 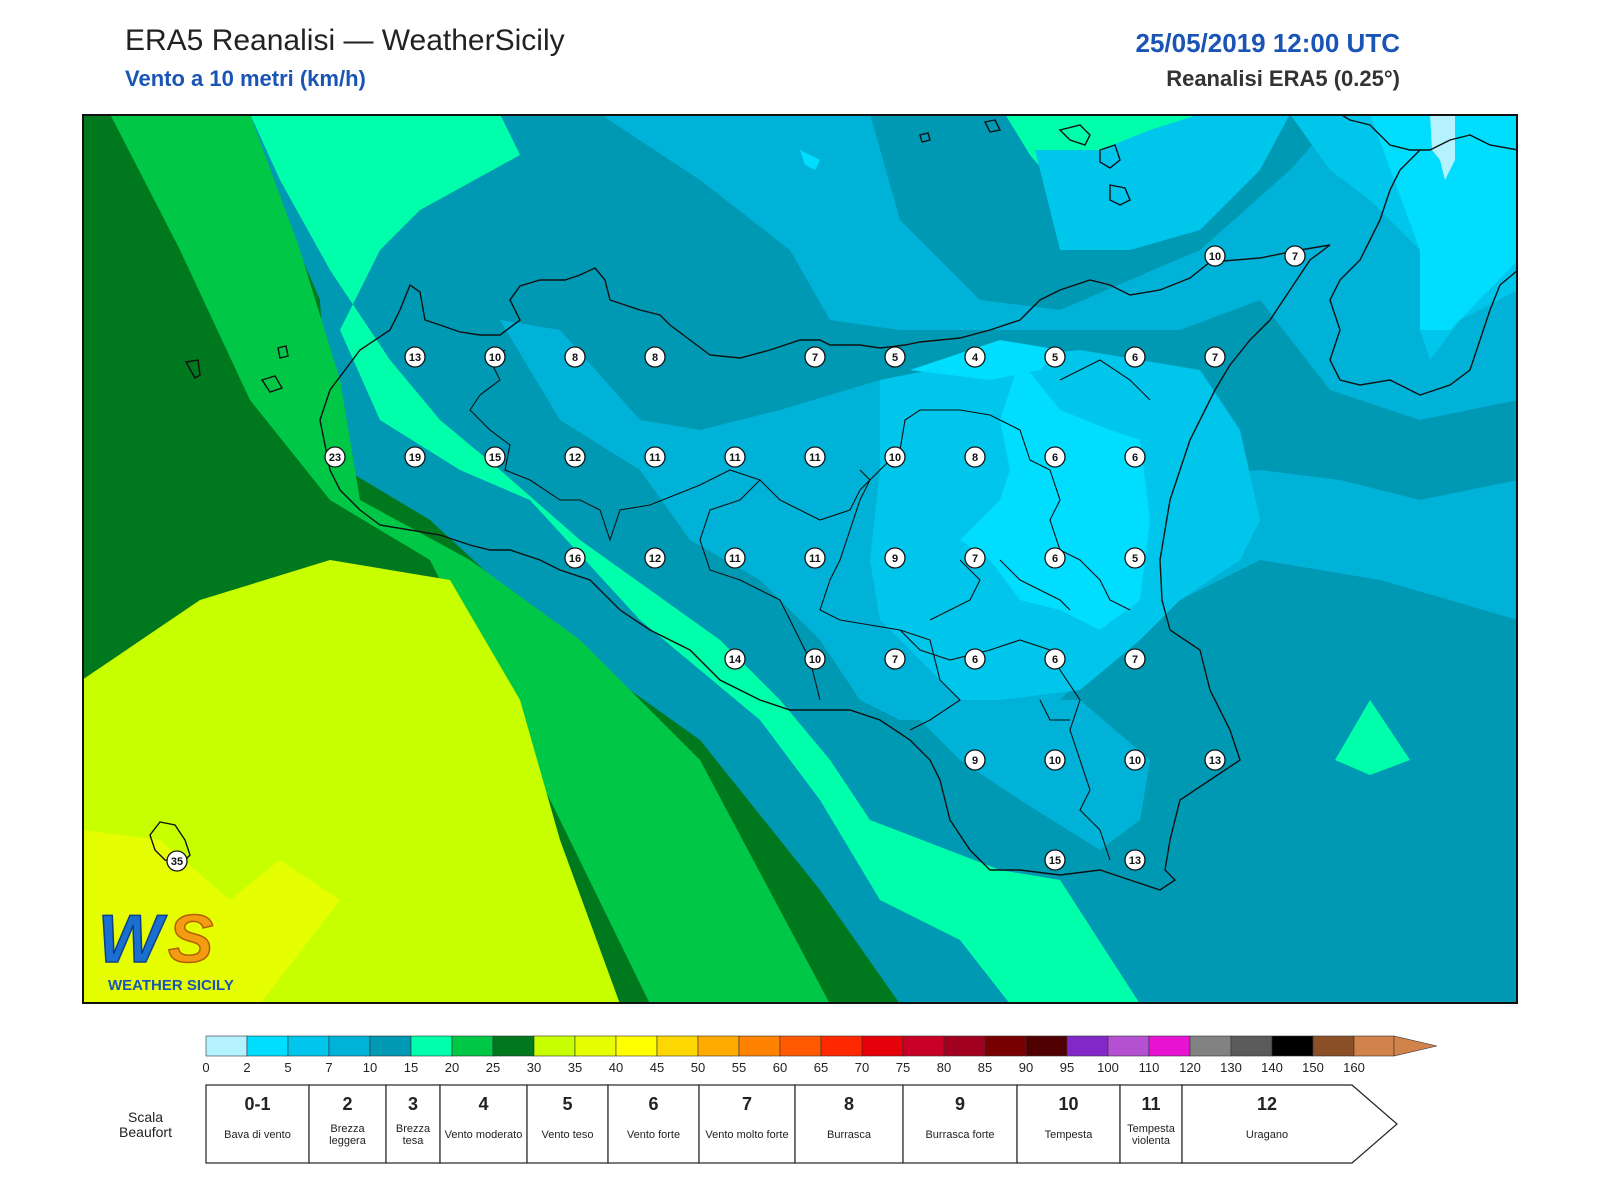 I want to click on beaufort-cell: 9 Burrasca forte, so click(x=960, y=1124).